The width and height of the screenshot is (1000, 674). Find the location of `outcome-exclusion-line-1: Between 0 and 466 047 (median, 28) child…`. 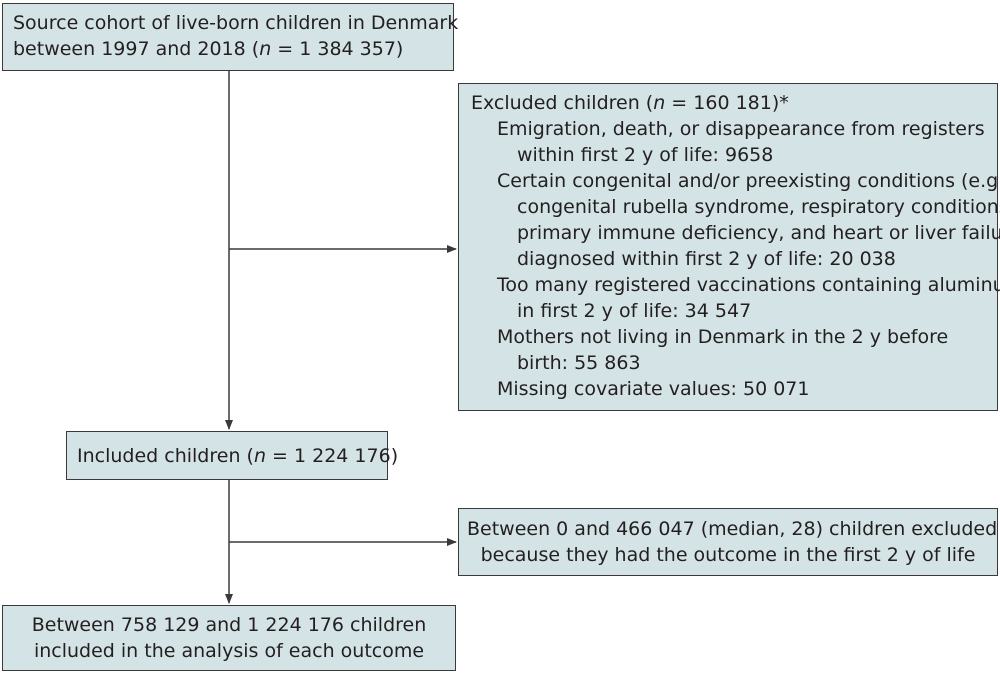

outcome-exclusion-line-1: Between 0 and 466 047 (median, 28) child… is located at coordinates (732, 529).